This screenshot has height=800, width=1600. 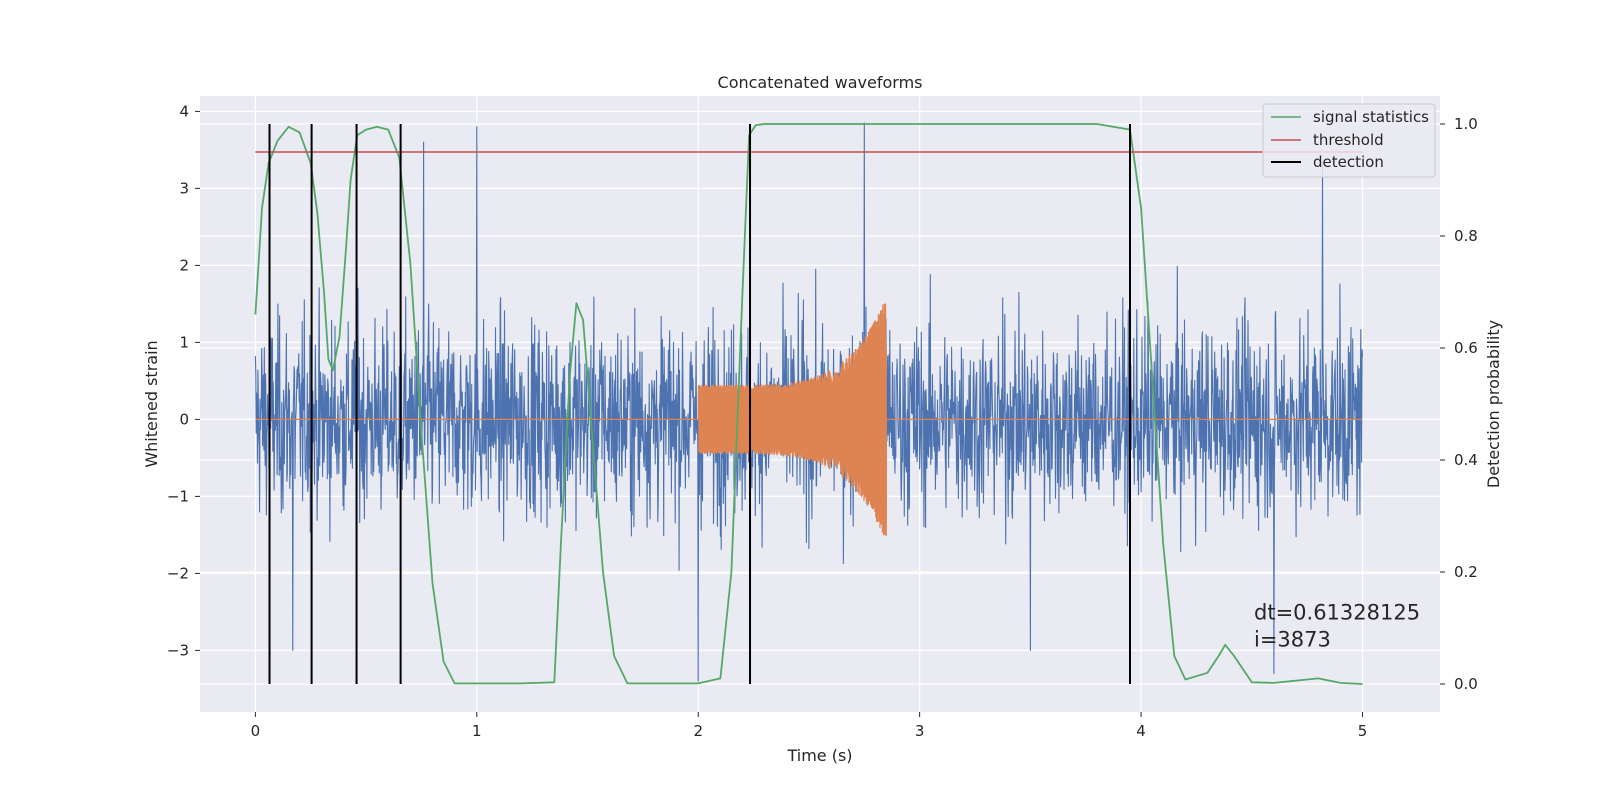 What do you see at coordinates (477, 731) in the screenshot?
I see `x-tick-label: 1` at bounding box center [477, 731].